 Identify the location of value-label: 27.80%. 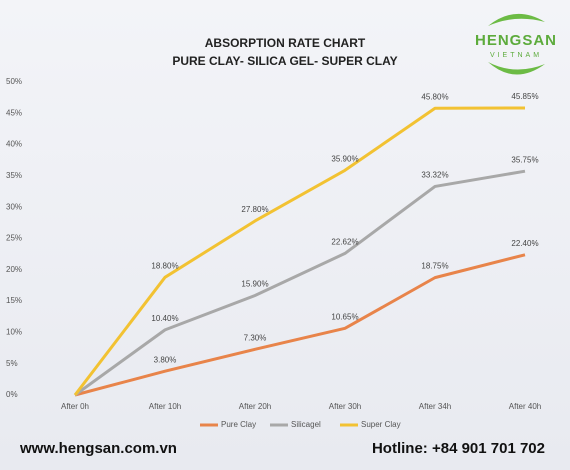
(254, 209).